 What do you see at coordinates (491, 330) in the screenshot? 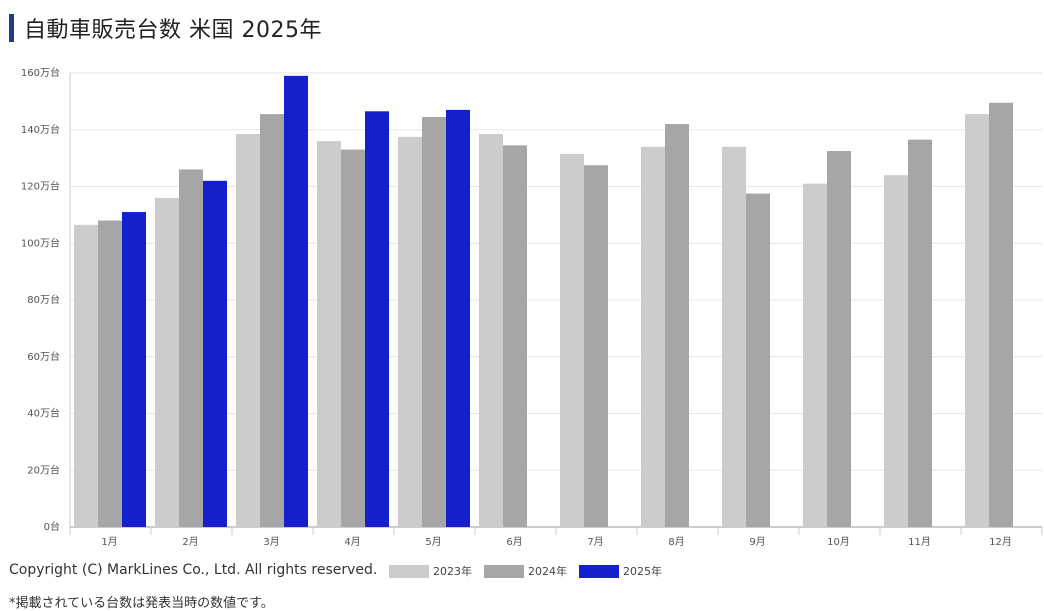
I see `bar-2023年-6月` at bounding box center [491, 330].